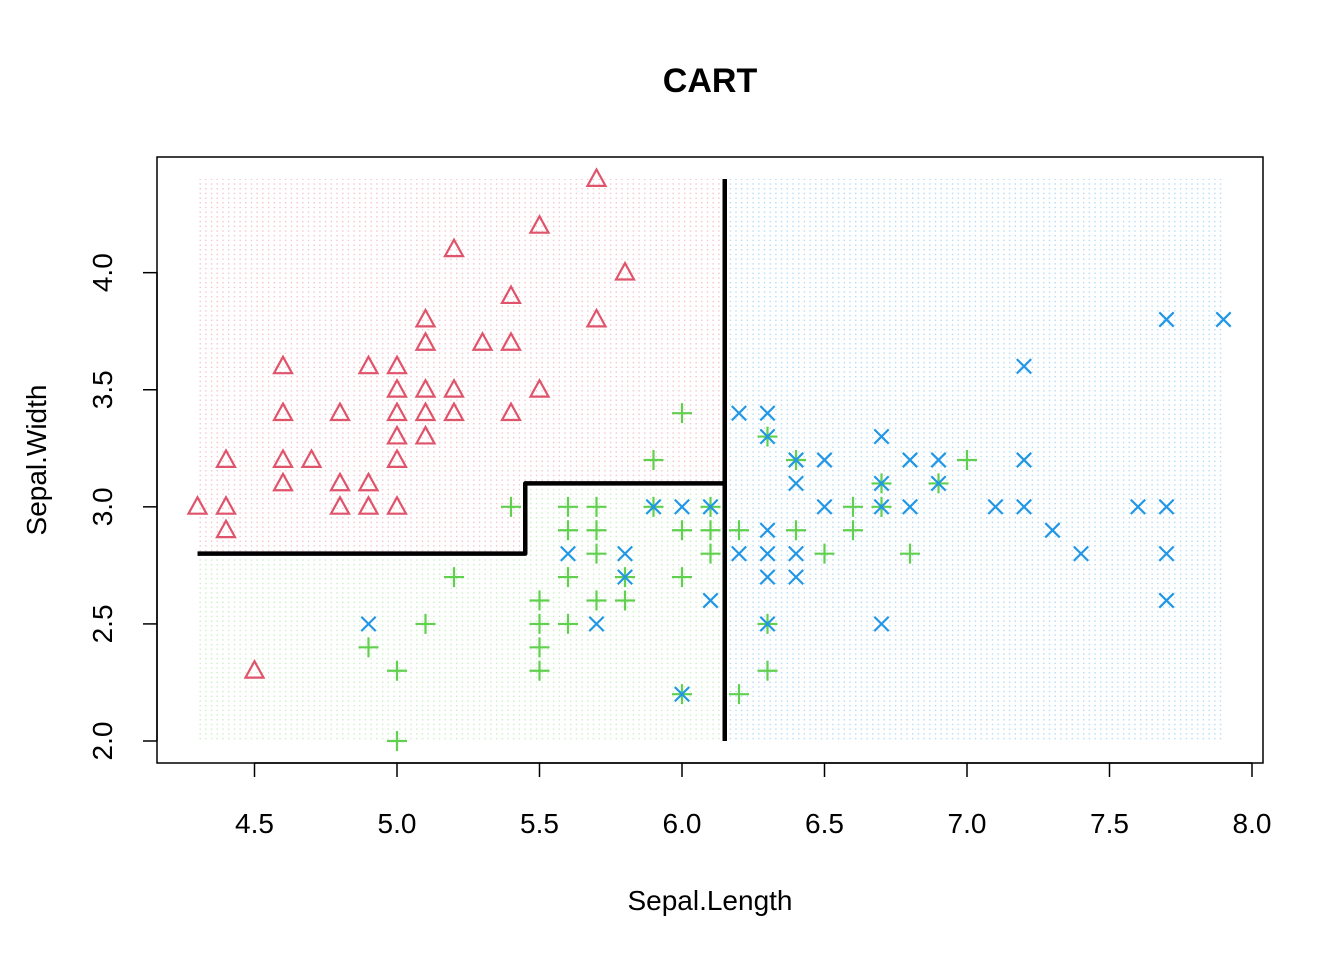  What do you see at coordinates (122, 506) in the screenshot?
I see `y-axis: 2.0 2.5 3.0 3.5 4.0` at bounding box center [122, 506].